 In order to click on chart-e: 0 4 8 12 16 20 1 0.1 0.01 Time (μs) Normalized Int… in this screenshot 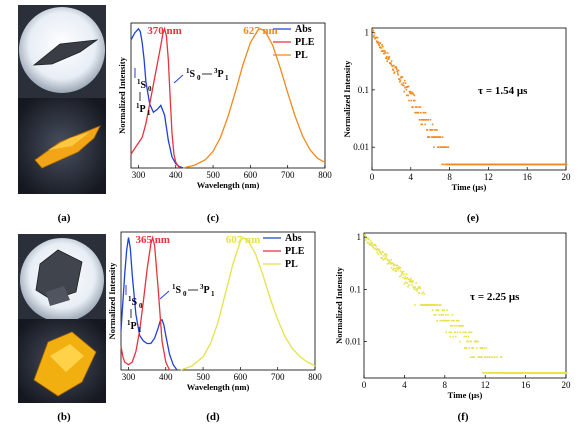, I will do `click(456, 110)`.